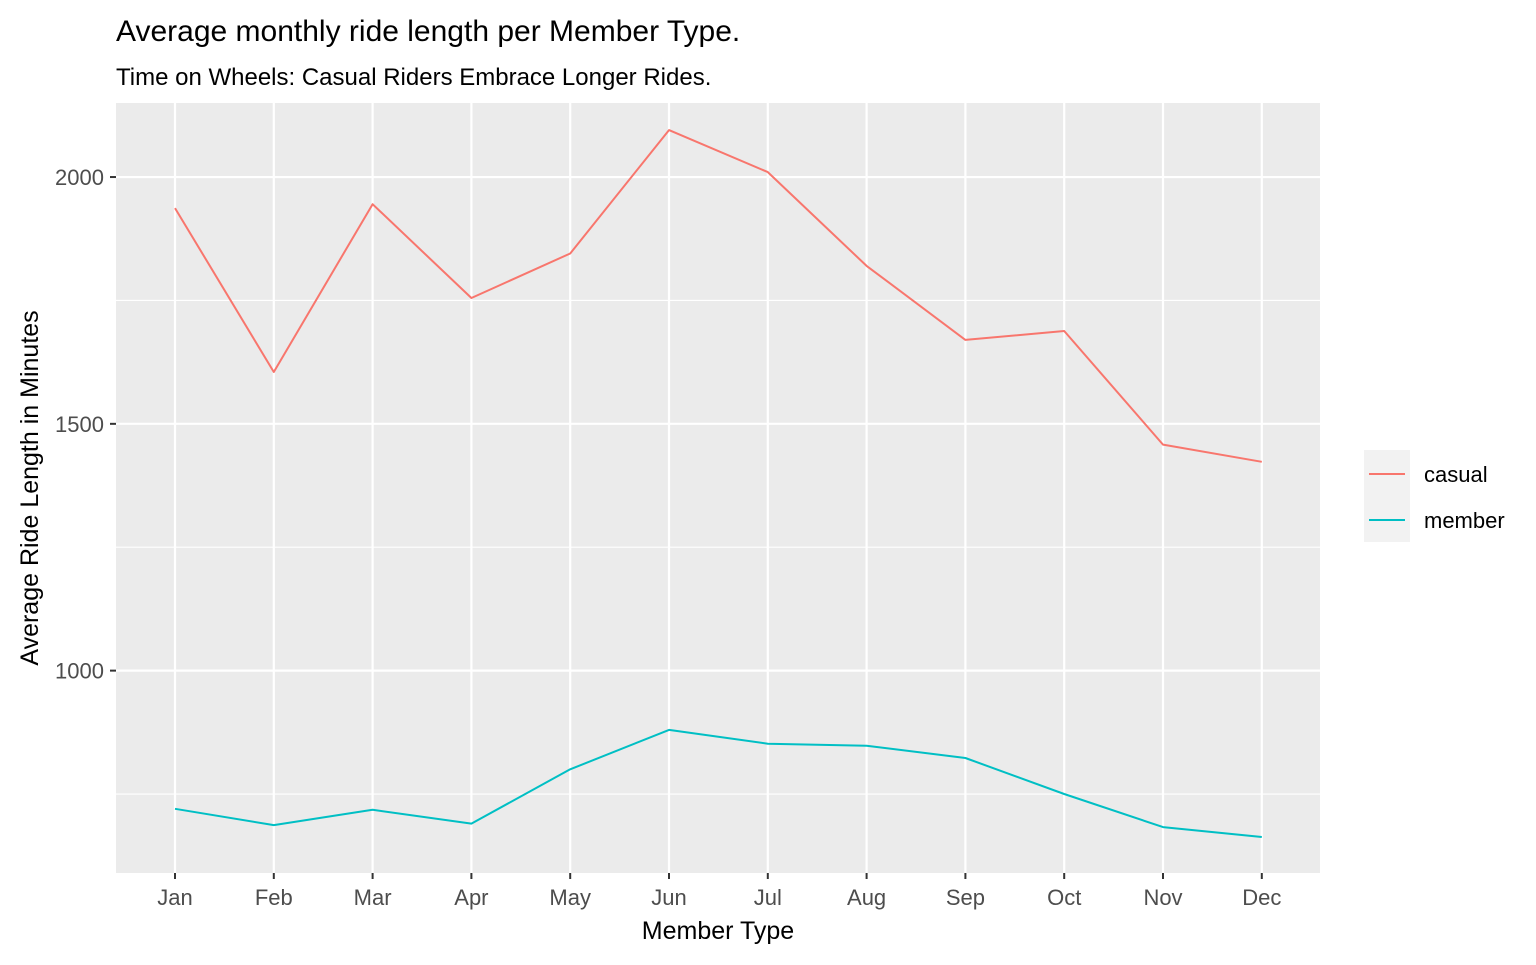 Image resolution: width=1536 pixels, height=965 pixels. What do you see at coordinates (718, 931) in the screenshot?
I see `x-axis-title: Member Type` at bounding box center [718, 931].